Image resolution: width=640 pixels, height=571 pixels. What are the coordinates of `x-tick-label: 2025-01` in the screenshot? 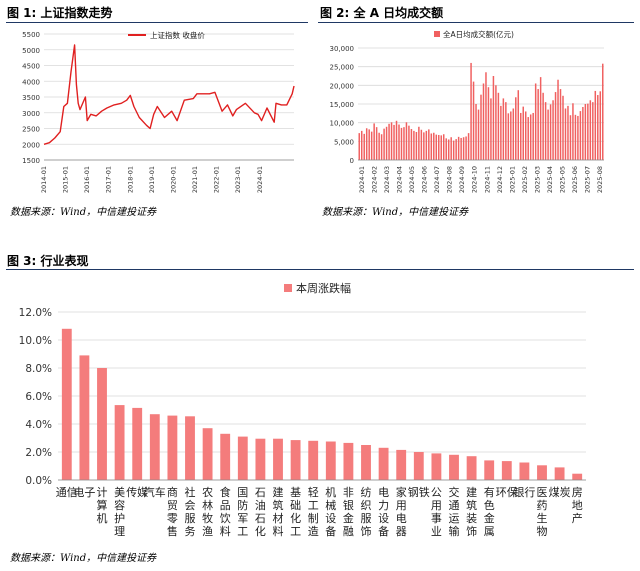 It's located at (512, 179).